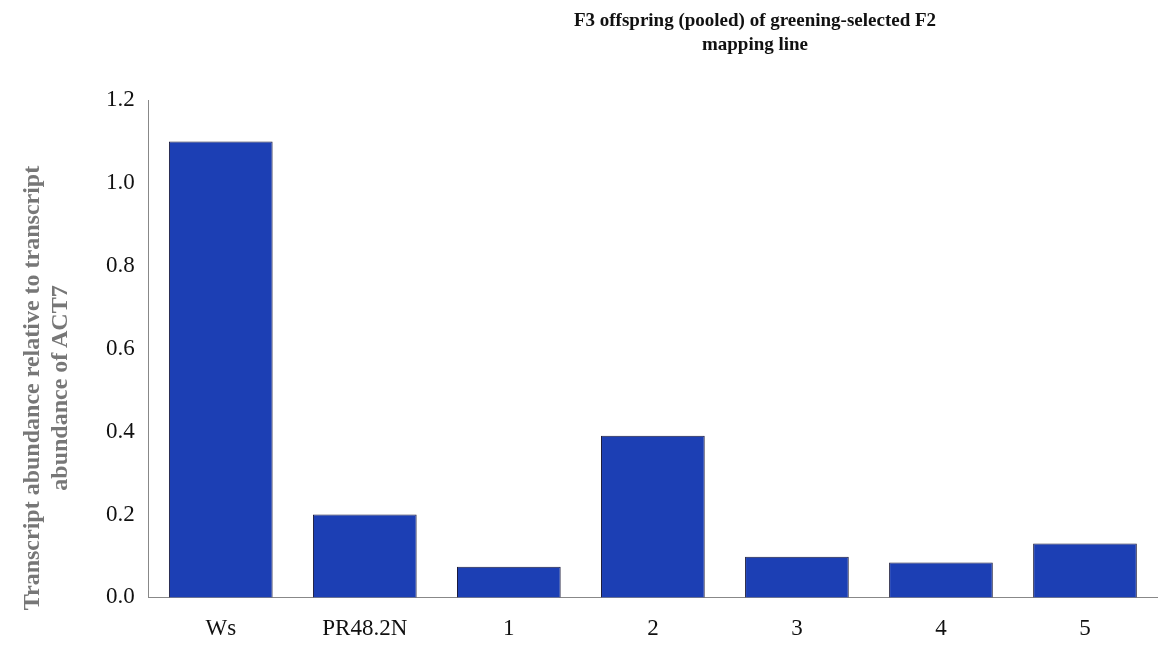 Image resolution: width=1165 pixels, height=671 pixels. I want to click on y-tick-label: 0.6, so click(120, 347).